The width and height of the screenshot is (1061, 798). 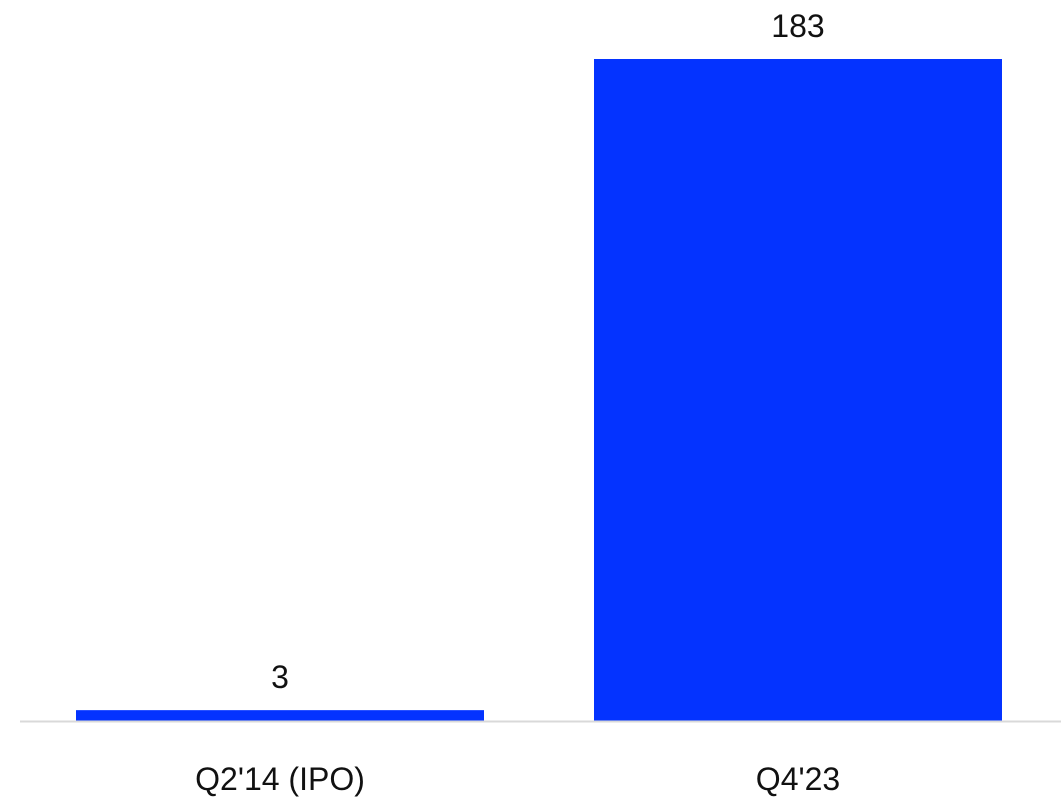 I want to click on category-label-2: Q4'23, so click(x=798, y=779).